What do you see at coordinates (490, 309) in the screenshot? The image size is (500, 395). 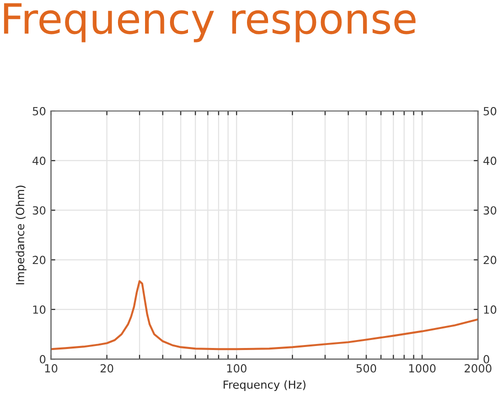 I see `y2-tick-label: 10` at bounding box center [490, 309].